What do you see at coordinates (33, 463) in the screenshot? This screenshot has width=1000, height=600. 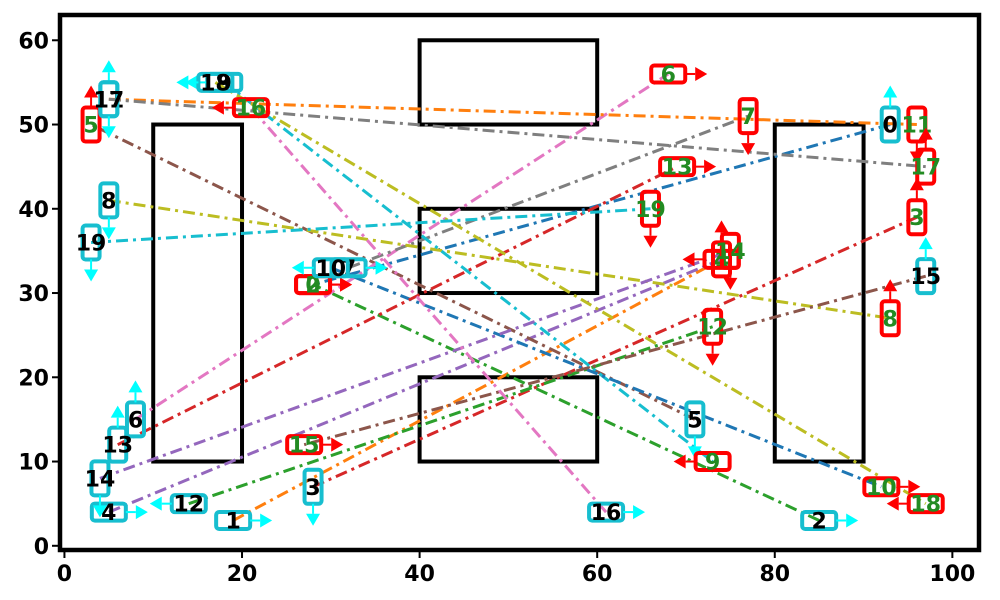 I see `y-tick-label-1: 10` at bounding box center [33, 463].